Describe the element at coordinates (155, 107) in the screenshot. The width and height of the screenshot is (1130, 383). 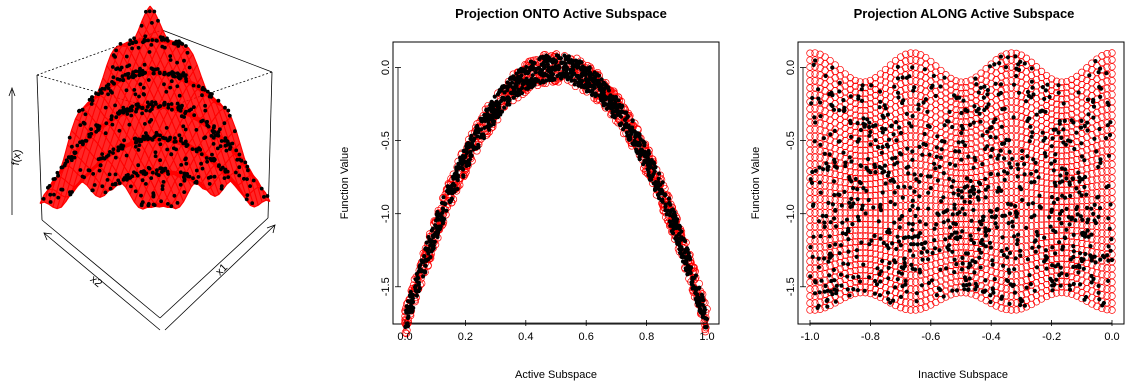
I see `surface-mesh` at that location.